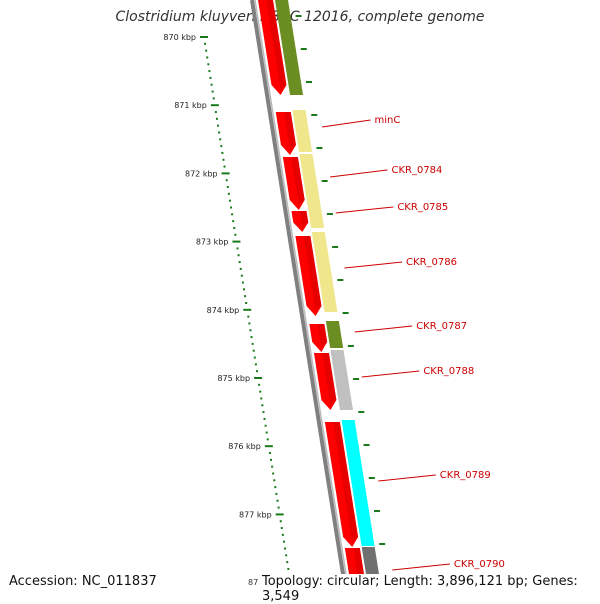 This screenshot has height=604, width=600. Describe the element at coordinates (465, 475) in the screenshot. I see `gene-label: CKR_0789` at that location.